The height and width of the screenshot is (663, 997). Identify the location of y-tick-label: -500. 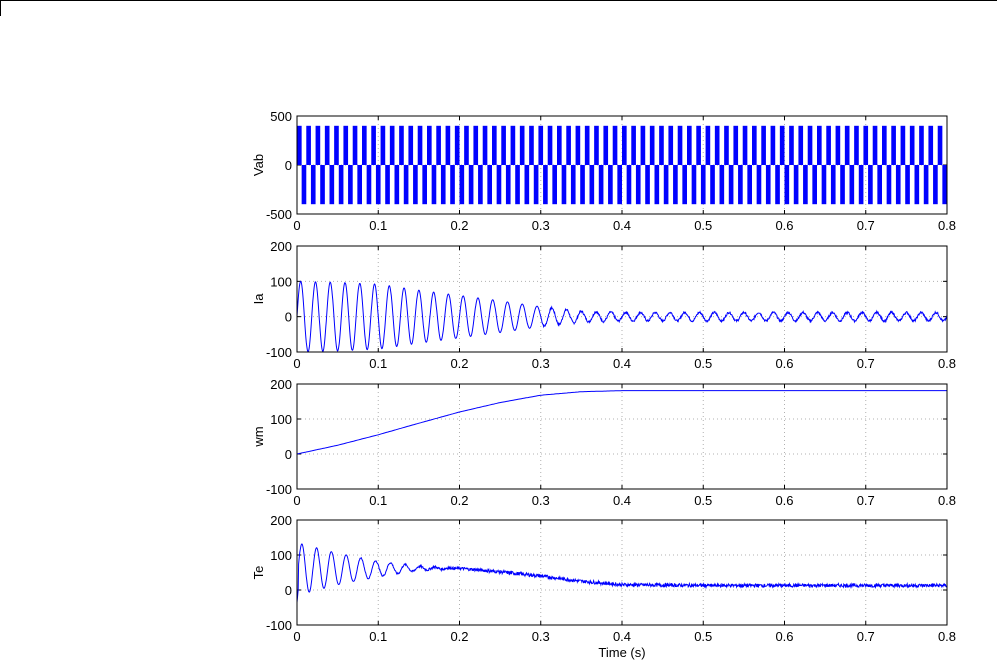
(279, 214).